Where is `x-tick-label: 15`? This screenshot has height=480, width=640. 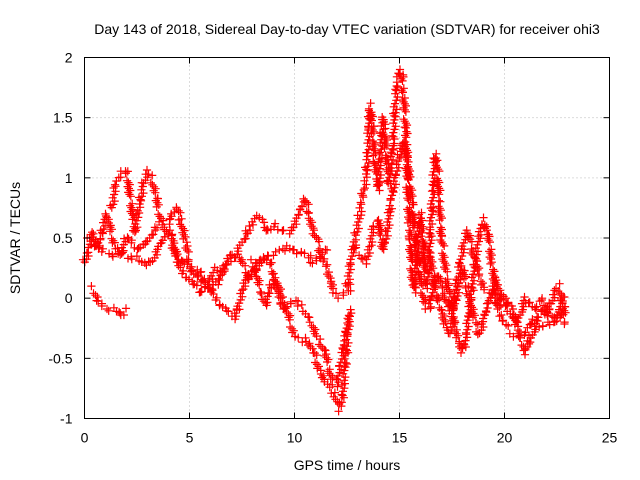
x-tick-label: 15 is located at coordinates (400, 438).